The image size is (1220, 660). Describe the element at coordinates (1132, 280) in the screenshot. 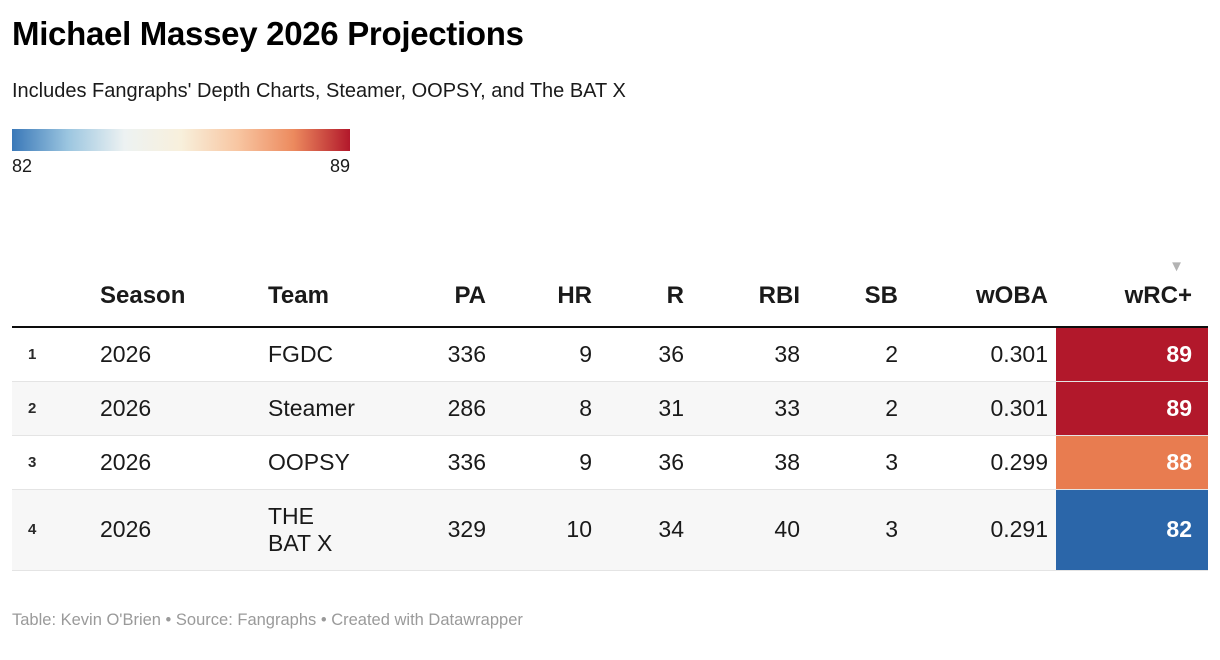

I see `column-header-wrc: ▼ wRC+` at that location.